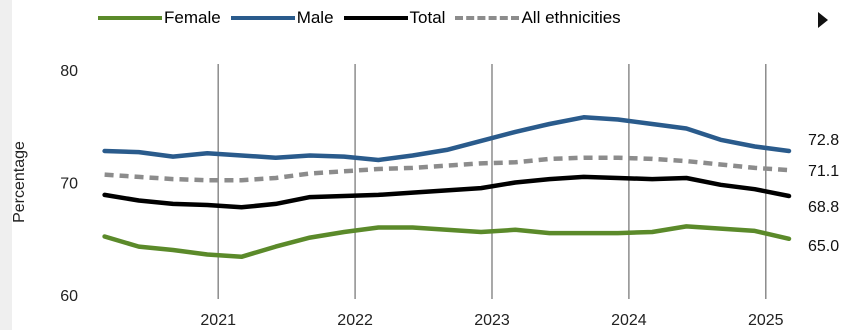 Image resolution: width=852 pixels, height=330 pixels. I want to click on x-tick-label-2023: 2023, so click(492, 320).